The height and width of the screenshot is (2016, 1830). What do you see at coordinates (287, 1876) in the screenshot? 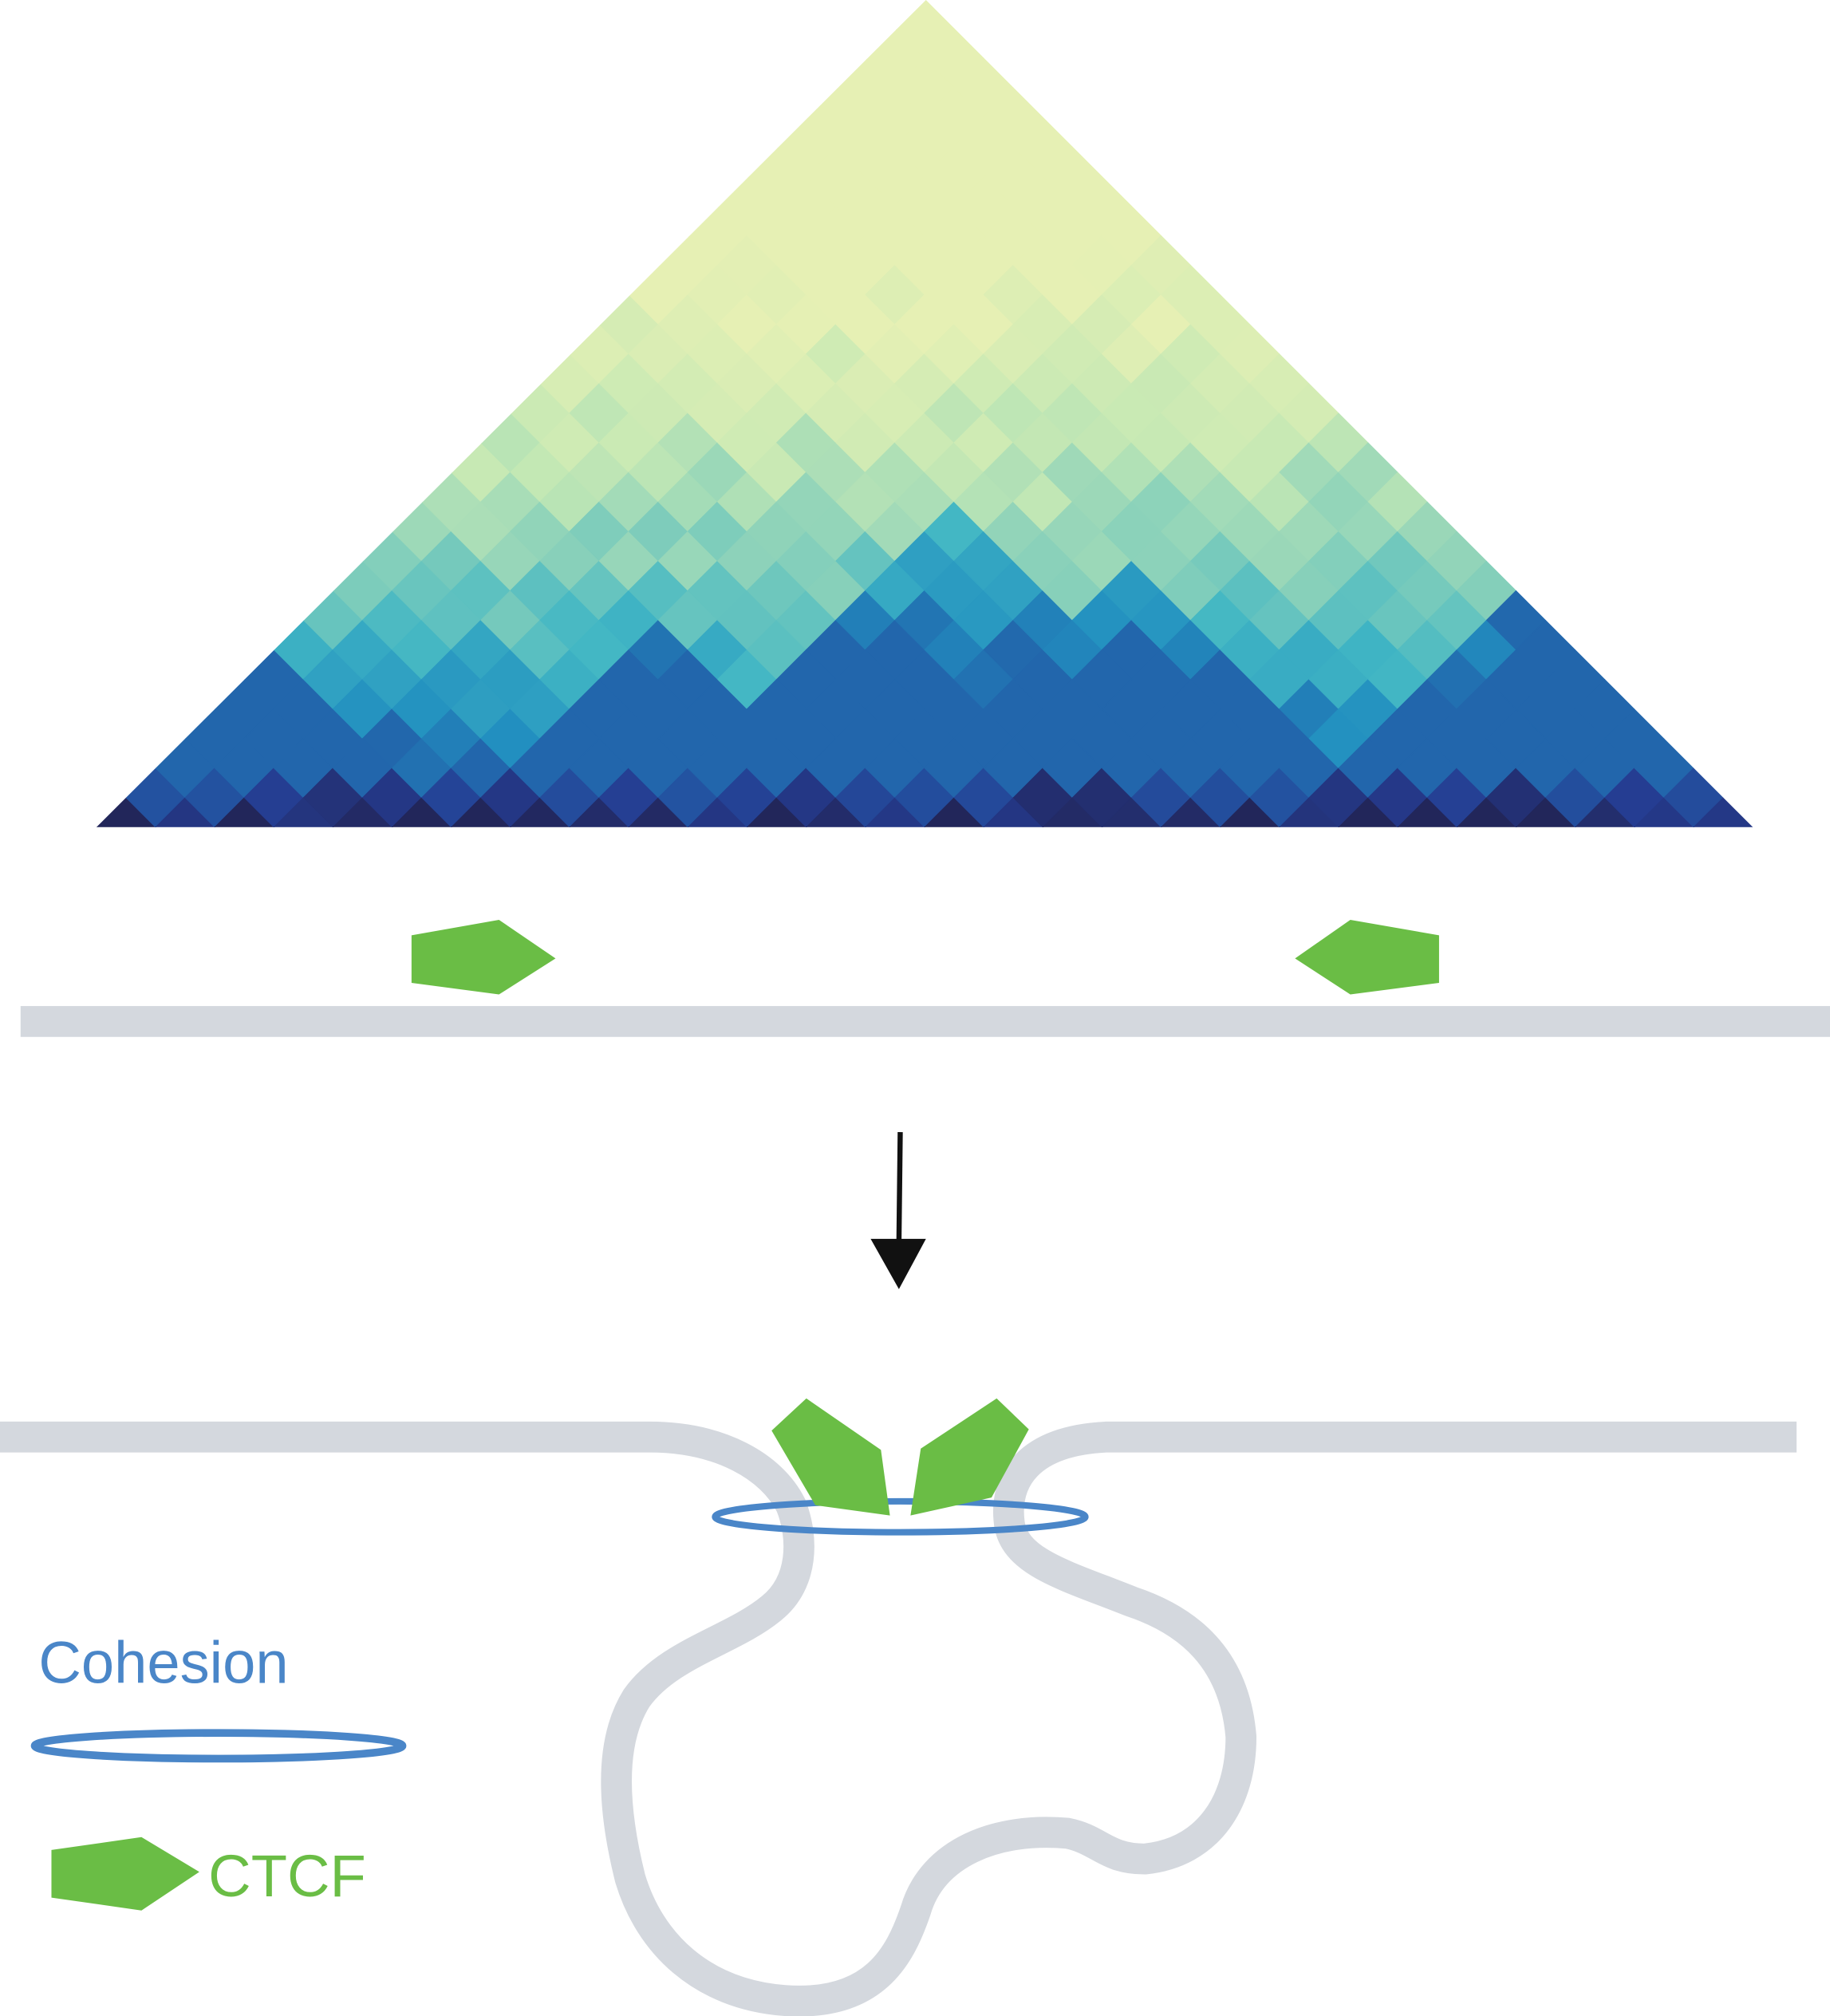
I see `legend-ctcf-label: CTCF` at bounding box center [287, 1876].